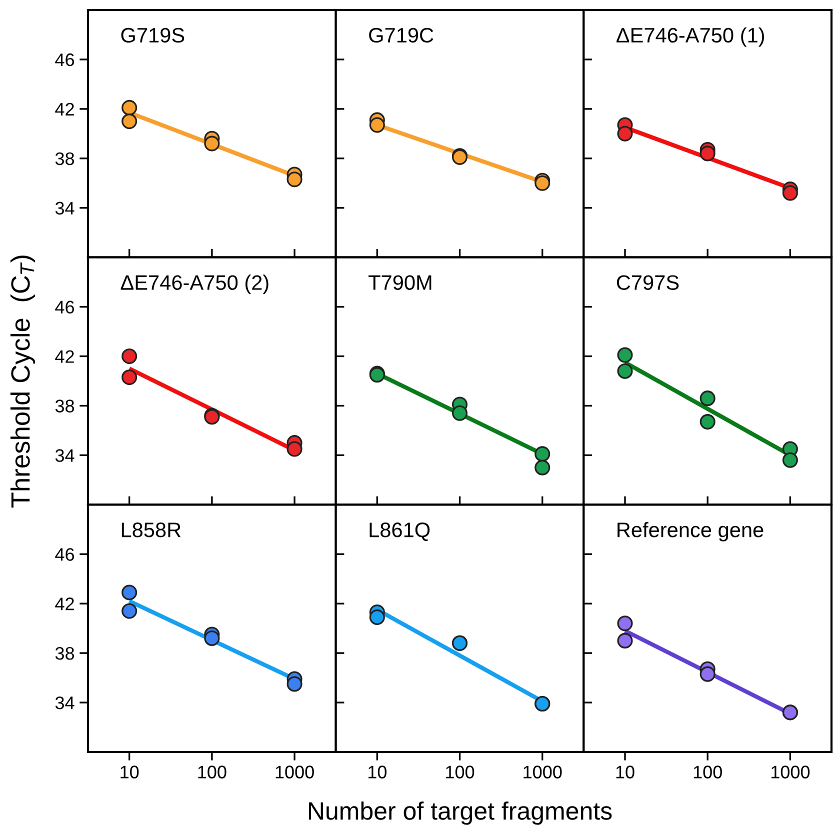  What do you see at coordinates (401, 35) in the screenshot?
I see `text: G719C` at bounding box center [401, 35].